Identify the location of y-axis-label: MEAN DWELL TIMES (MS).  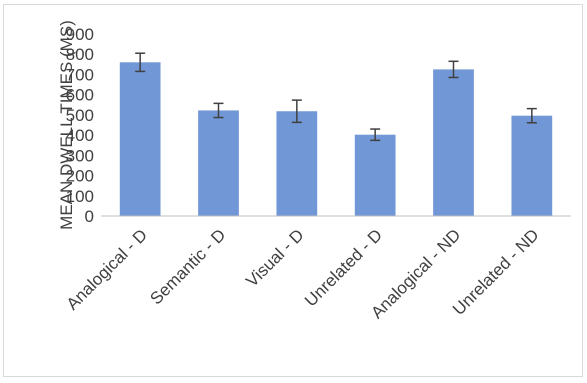
(66, 125).